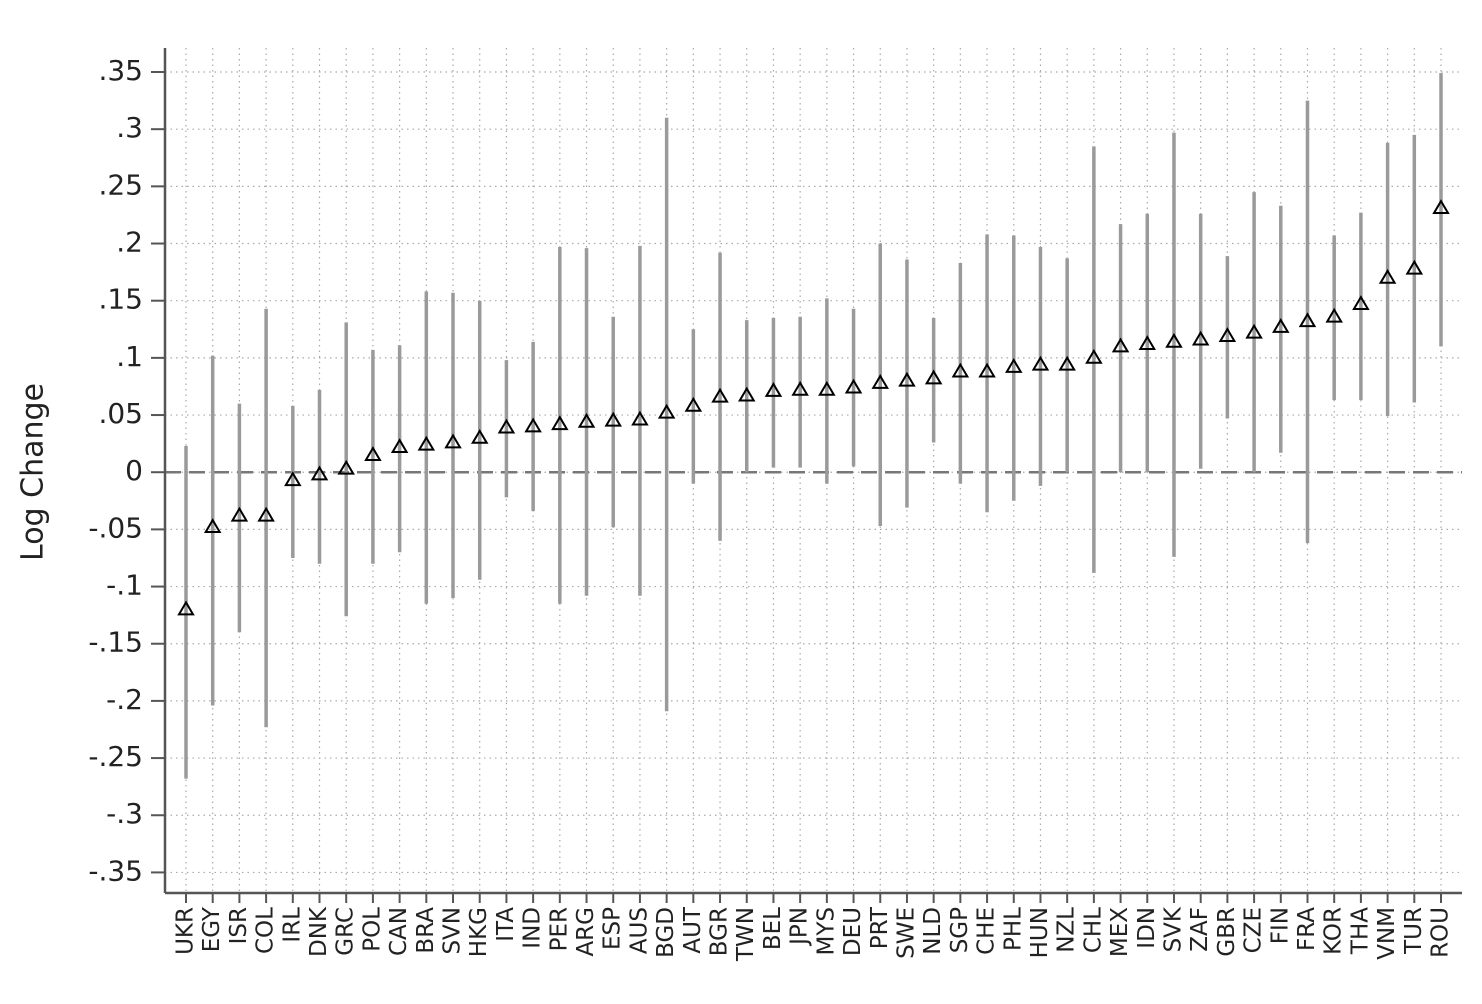  I want to click on y-tick-label: -.35, so click(115, 870).